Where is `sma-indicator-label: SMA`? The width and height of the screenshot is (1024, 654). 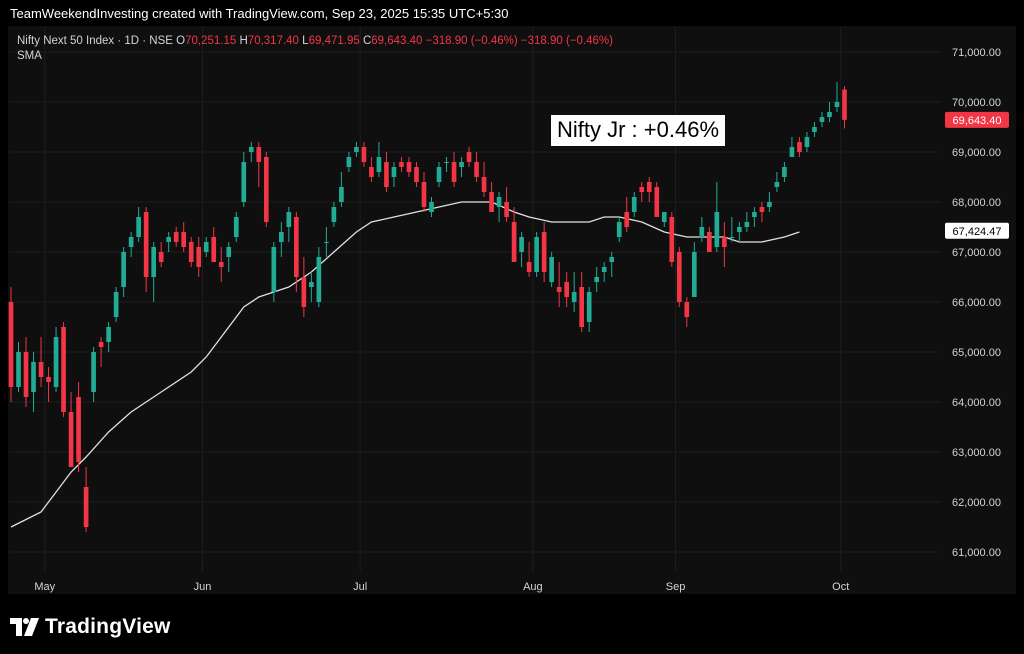
sma-indicator-label: SMA is located at coordinates (29, 56).